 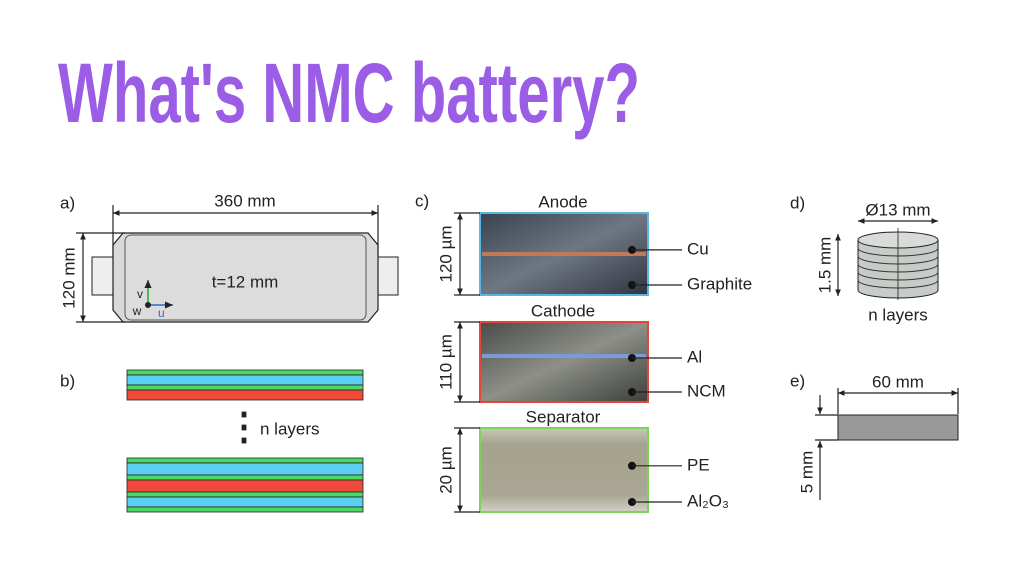 I want to click on panel-a: a) 360 mm 120 mm t=12 mm v u w, so click(x=229, y=257).